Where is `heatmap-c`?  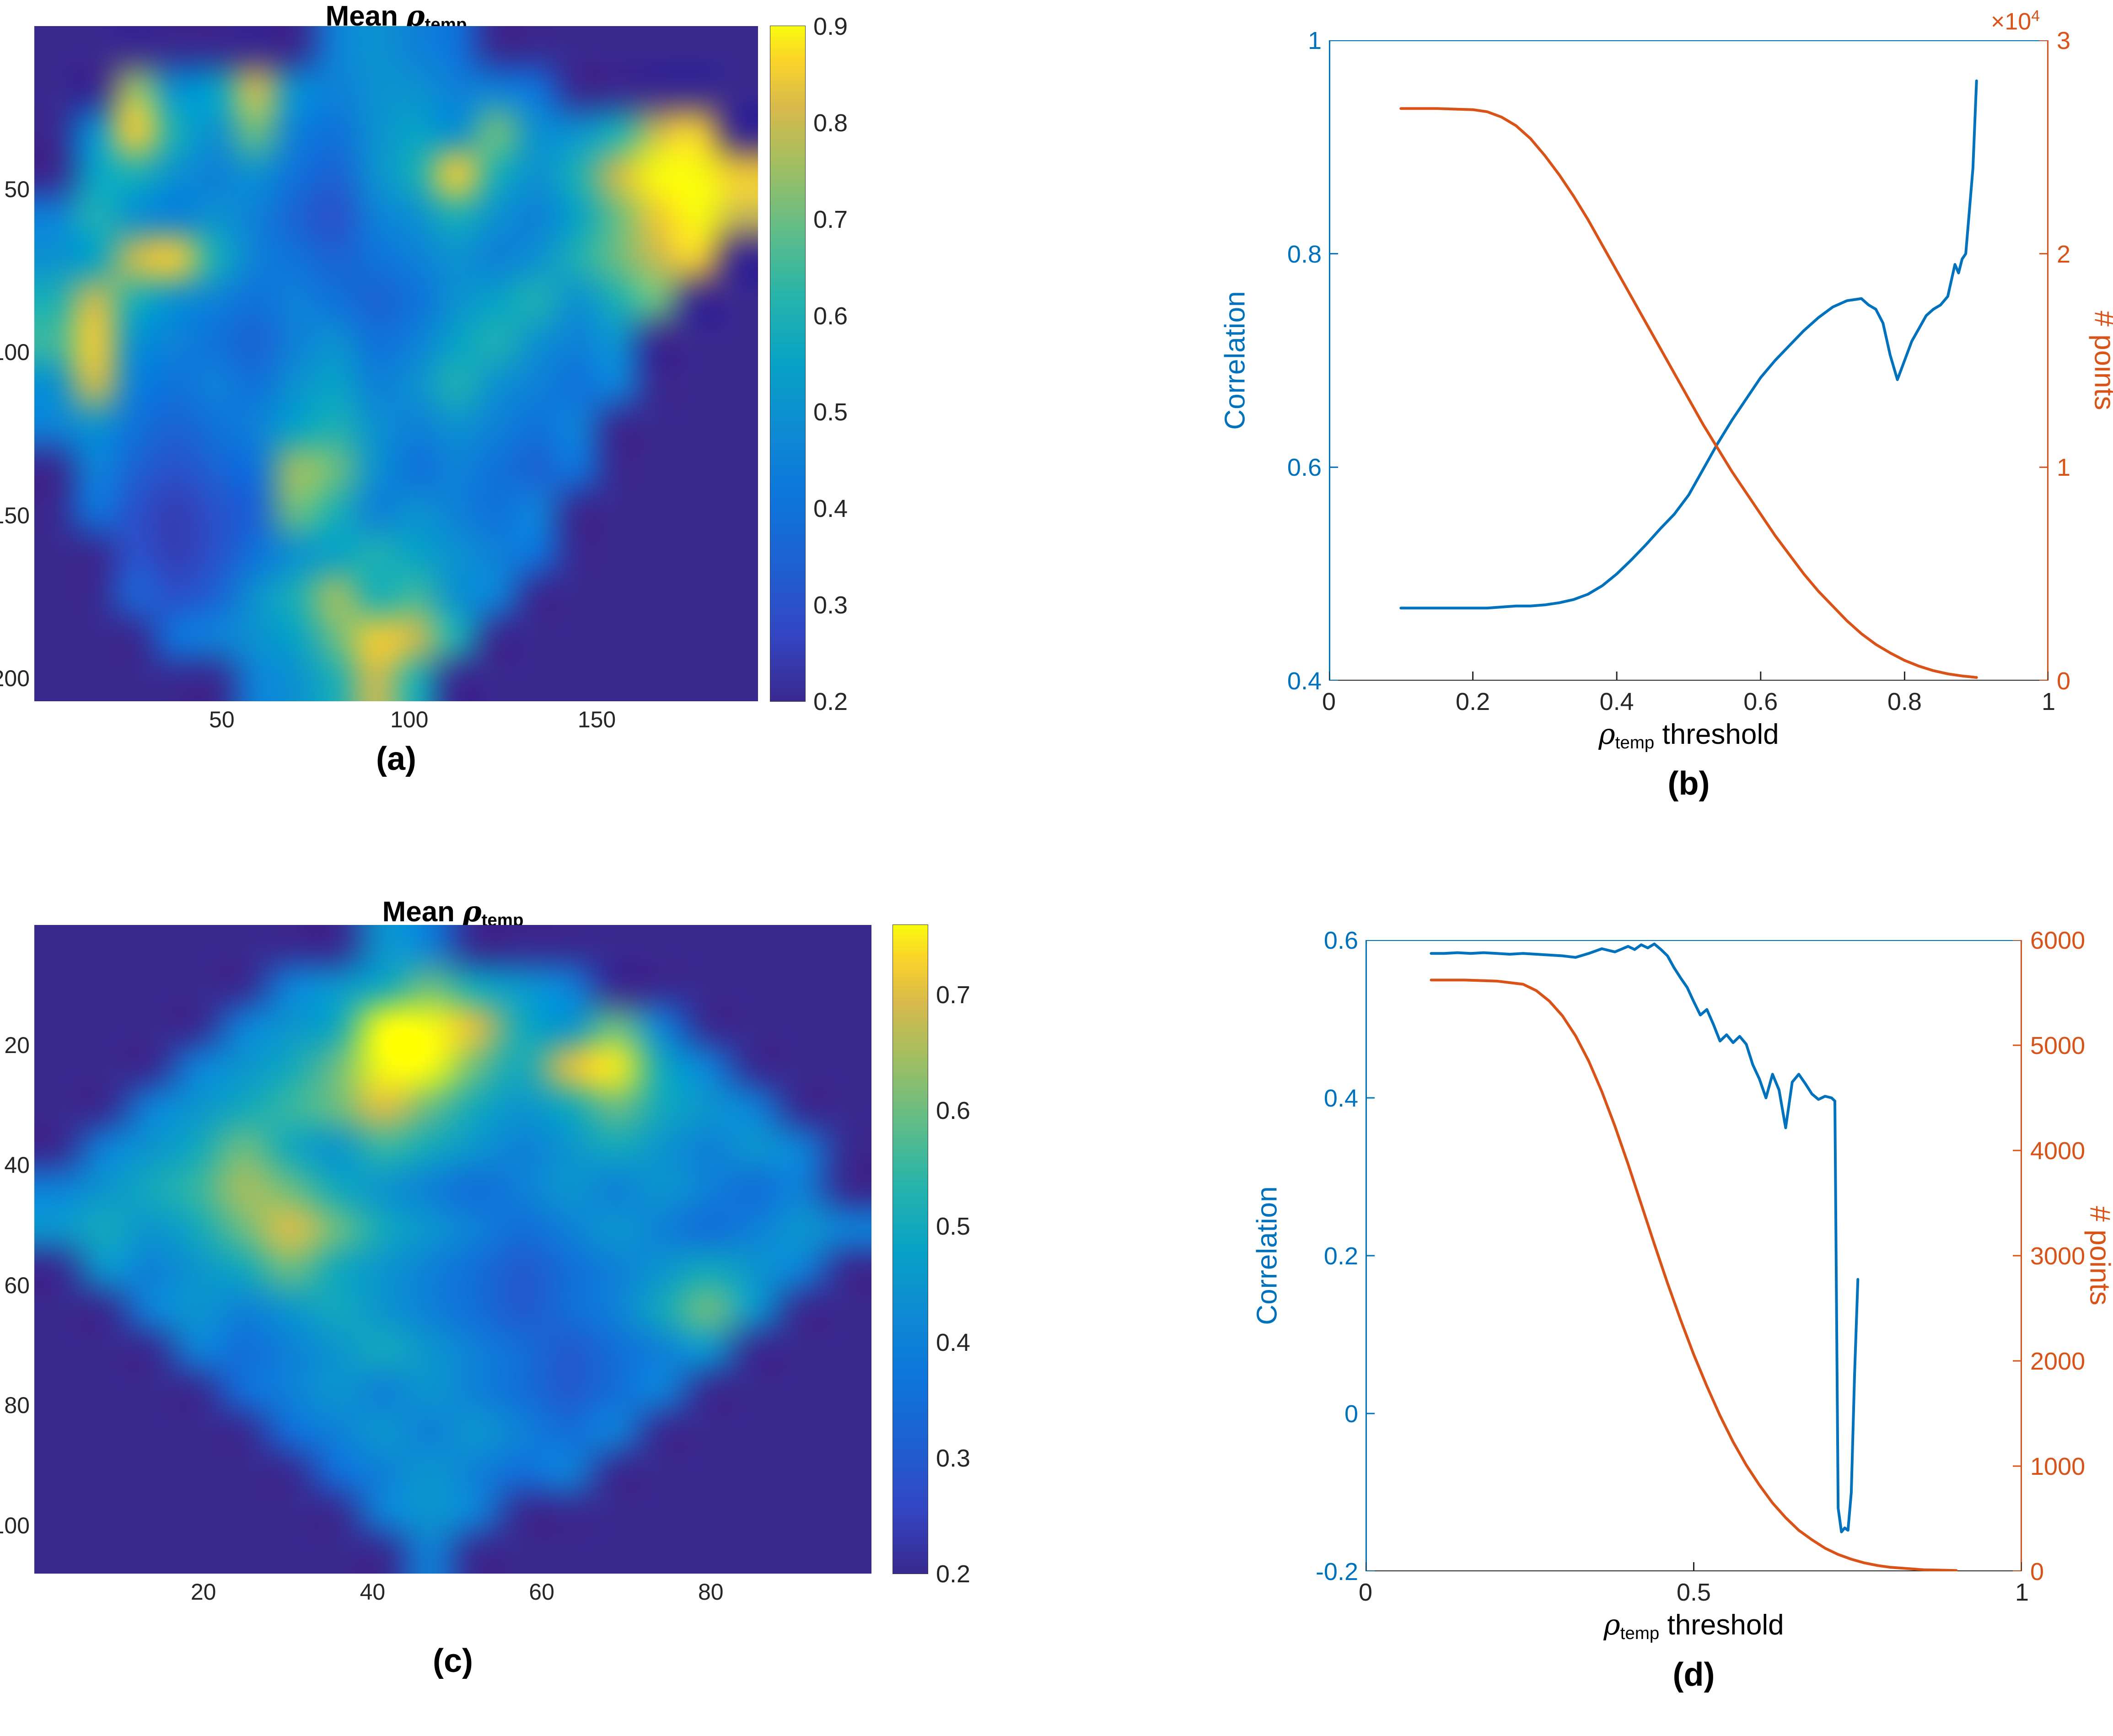
heatmap-c is located at coordinates (452, 1249).